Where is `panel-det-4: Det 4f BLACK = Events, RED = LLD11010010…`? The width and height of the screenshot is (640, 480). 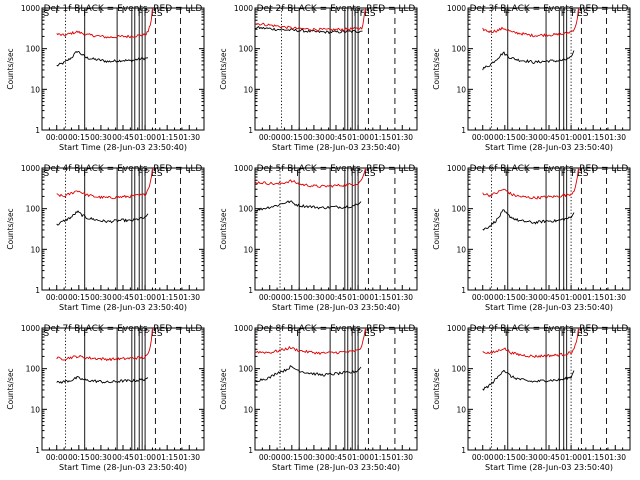
panel-det-4: Det 4f BLACK = Events, RED = LLD11010010… is located at coordinates (105, 238).